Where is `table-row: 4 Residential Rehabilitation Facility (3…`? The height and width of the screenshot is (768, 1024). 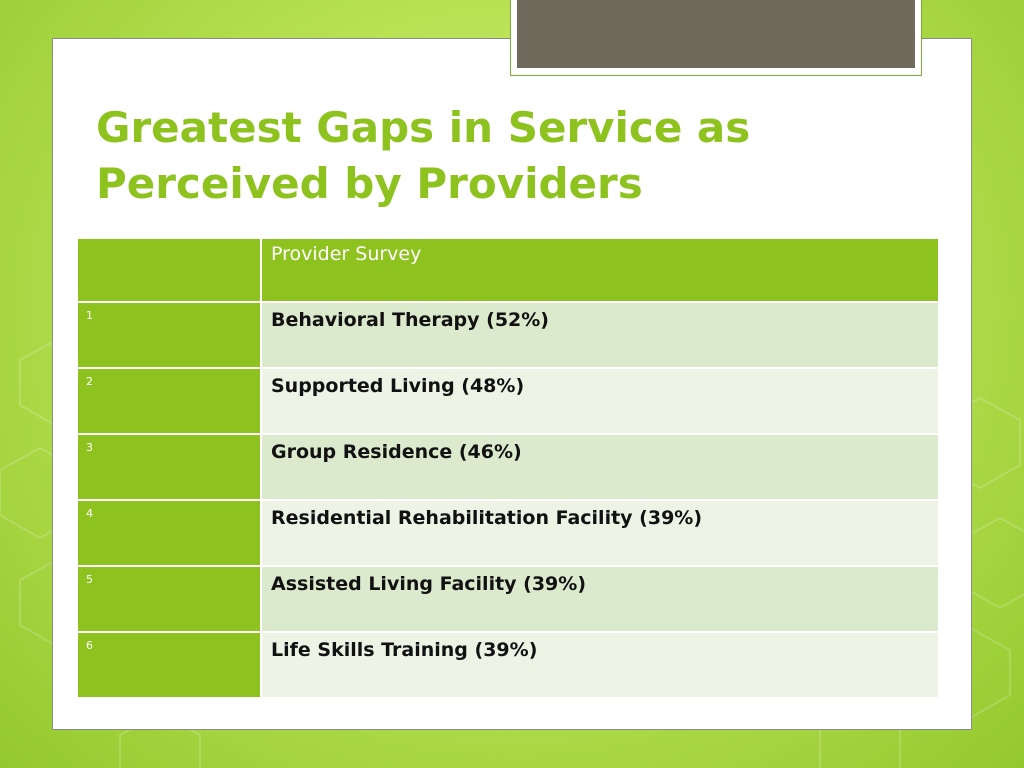
table-row: 4 Residential Rehabilitation Facility (3… is located at coordinates (508, 533).